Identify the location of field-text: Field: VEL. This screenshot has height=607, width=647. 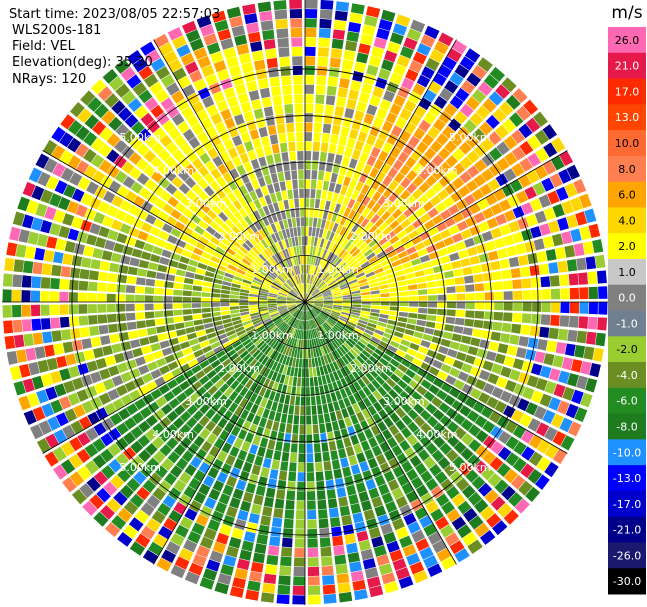
(44, 46).